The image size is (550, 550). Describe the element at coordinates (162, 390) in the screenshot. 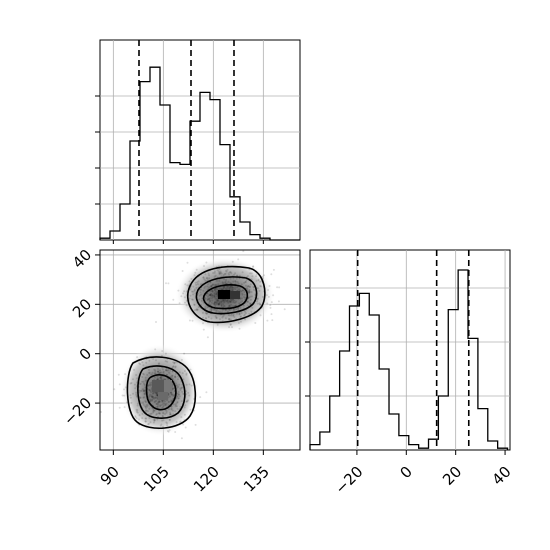

I see `cluster-a-core` at that location.